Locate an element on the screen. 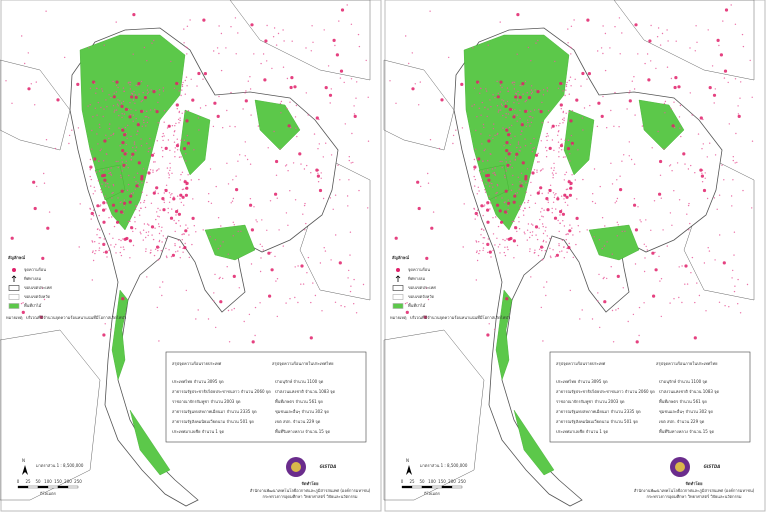 Image resolution: width=768 pixels, height=512 pixels. summary-row: ราชอาณาจักรกัมพูชา จำนวน 2003 จุด is located at coordinates (206, 402).